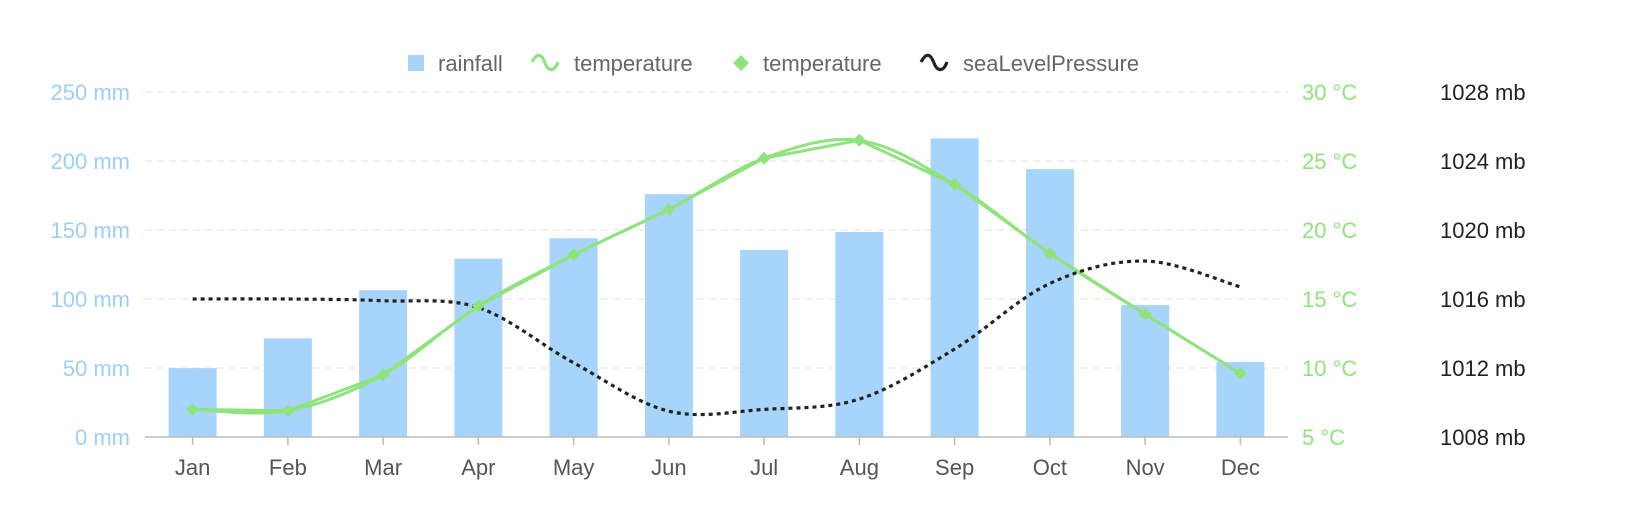 The width and height of the screenshot is (1640, 530). Describe the element at coordinates (1323, 437) in the screenshot. I see `right-axis-temperature-tick-label: 5 °C` at that location.